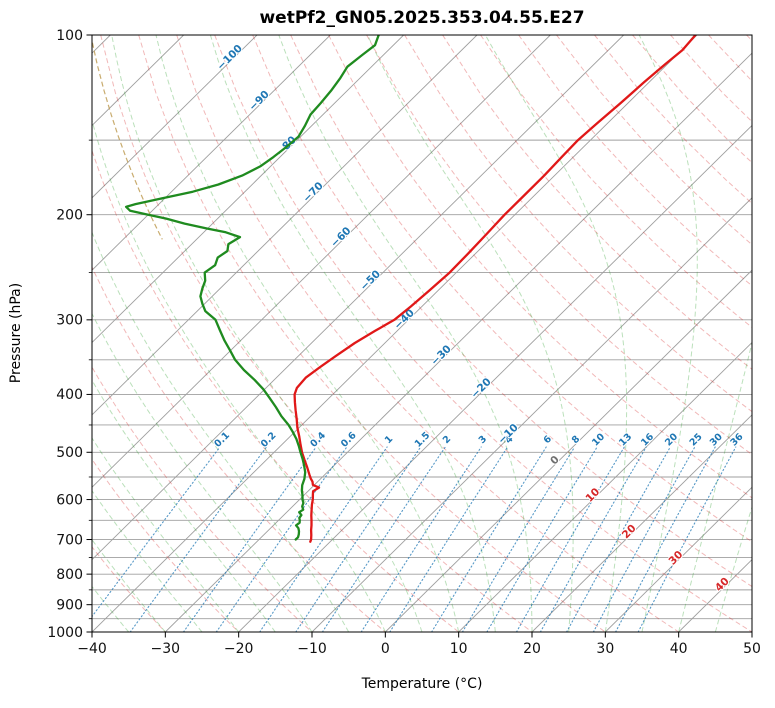 This screenshot has width=775, height=708. I want to click on y-tick-label: 1000, so click(65, 633).